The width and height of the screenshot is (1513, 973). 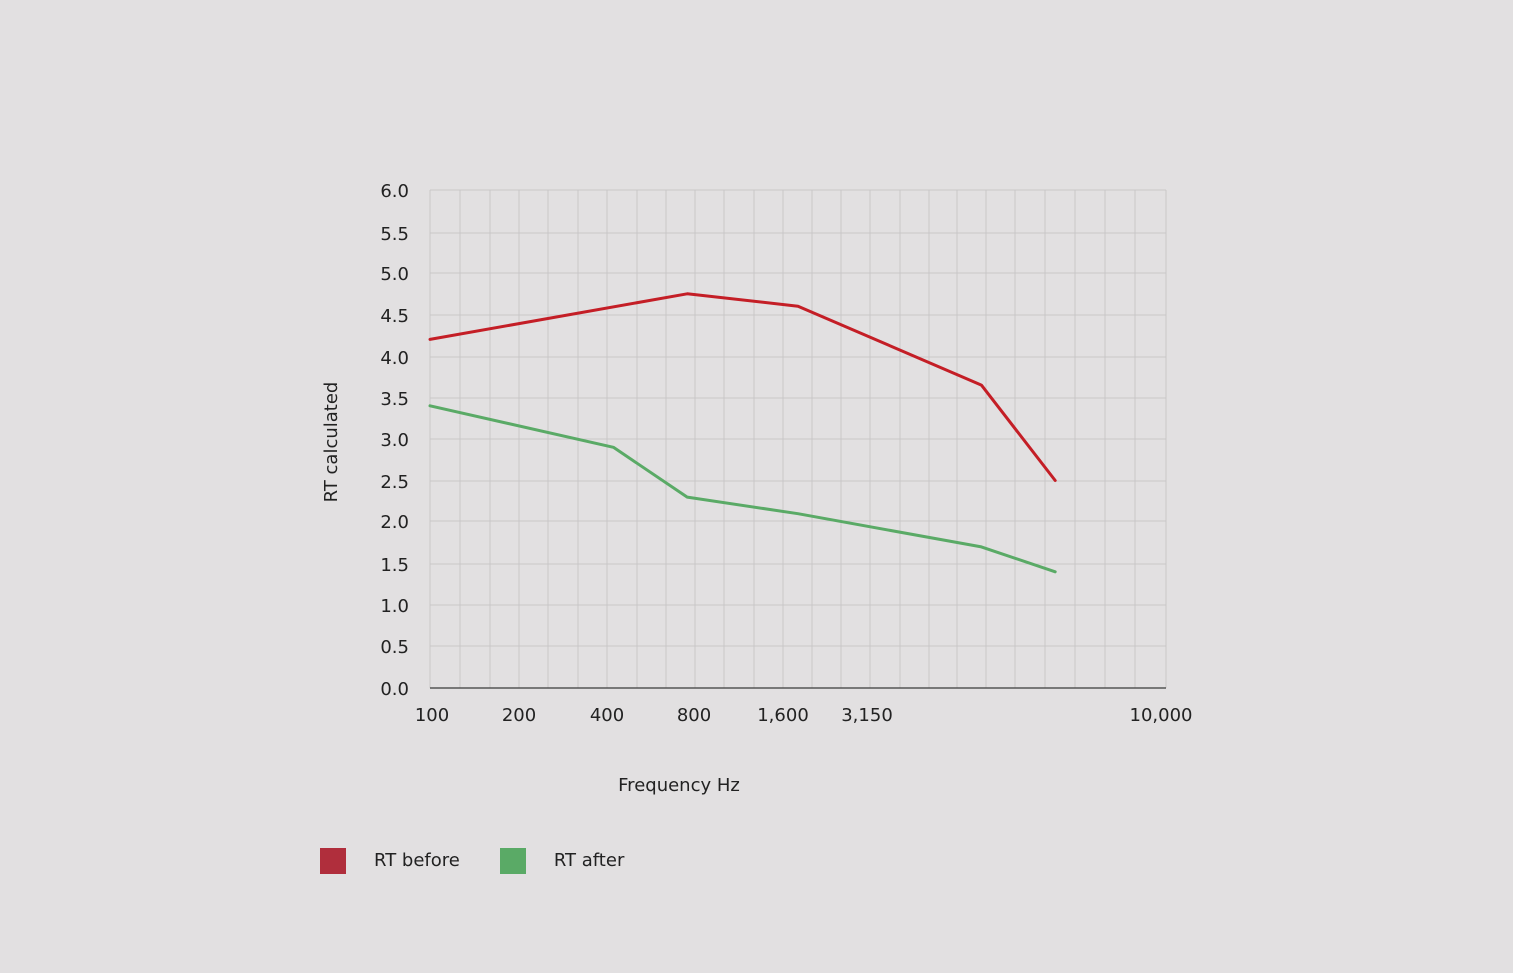 I want to click on legend-swatch-rt-before, so click(x=333, y=860).